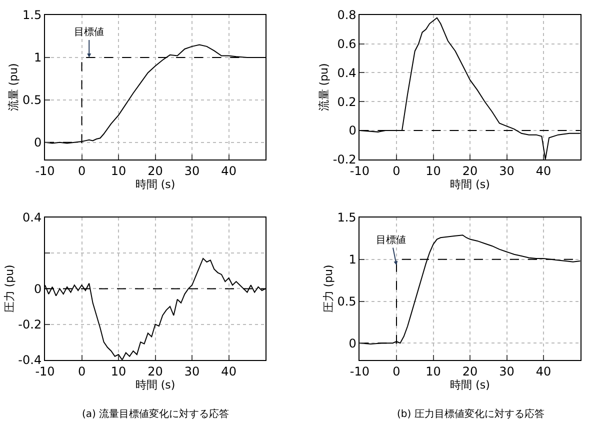 The height and width of the screenshot is (427, 591). What do you see at coordinates (346, 15) in the screenshot?
I see `y-tick-label: 0.8` at bounding box center [346, 15].